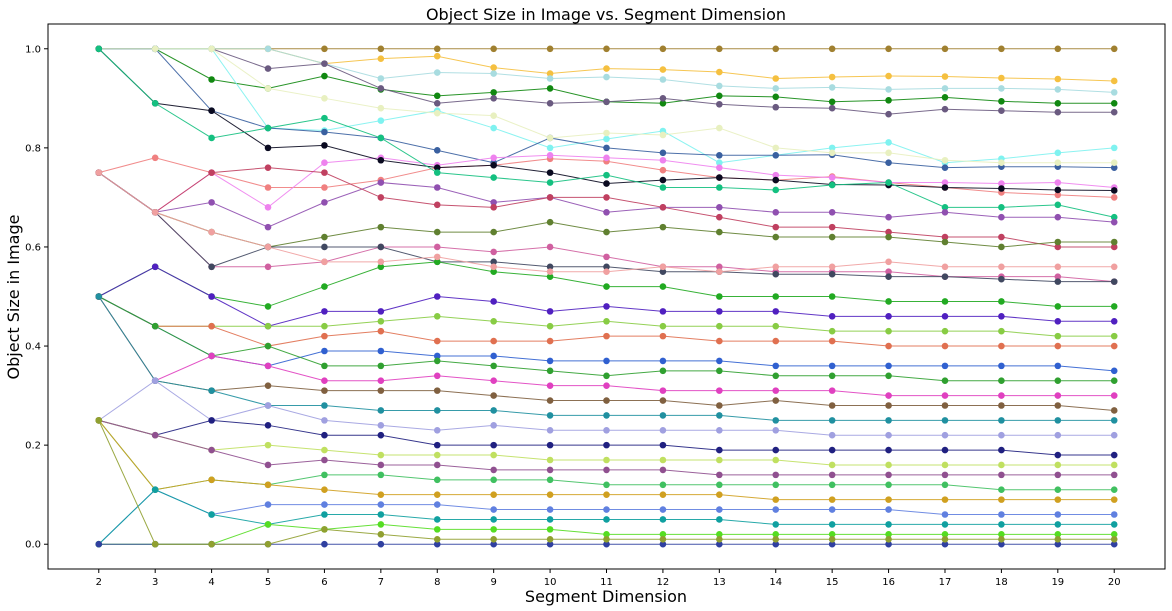 This screenshot has height=611, width=1172. I want to click on y-tick-label: 1.0, so click(33, 49).